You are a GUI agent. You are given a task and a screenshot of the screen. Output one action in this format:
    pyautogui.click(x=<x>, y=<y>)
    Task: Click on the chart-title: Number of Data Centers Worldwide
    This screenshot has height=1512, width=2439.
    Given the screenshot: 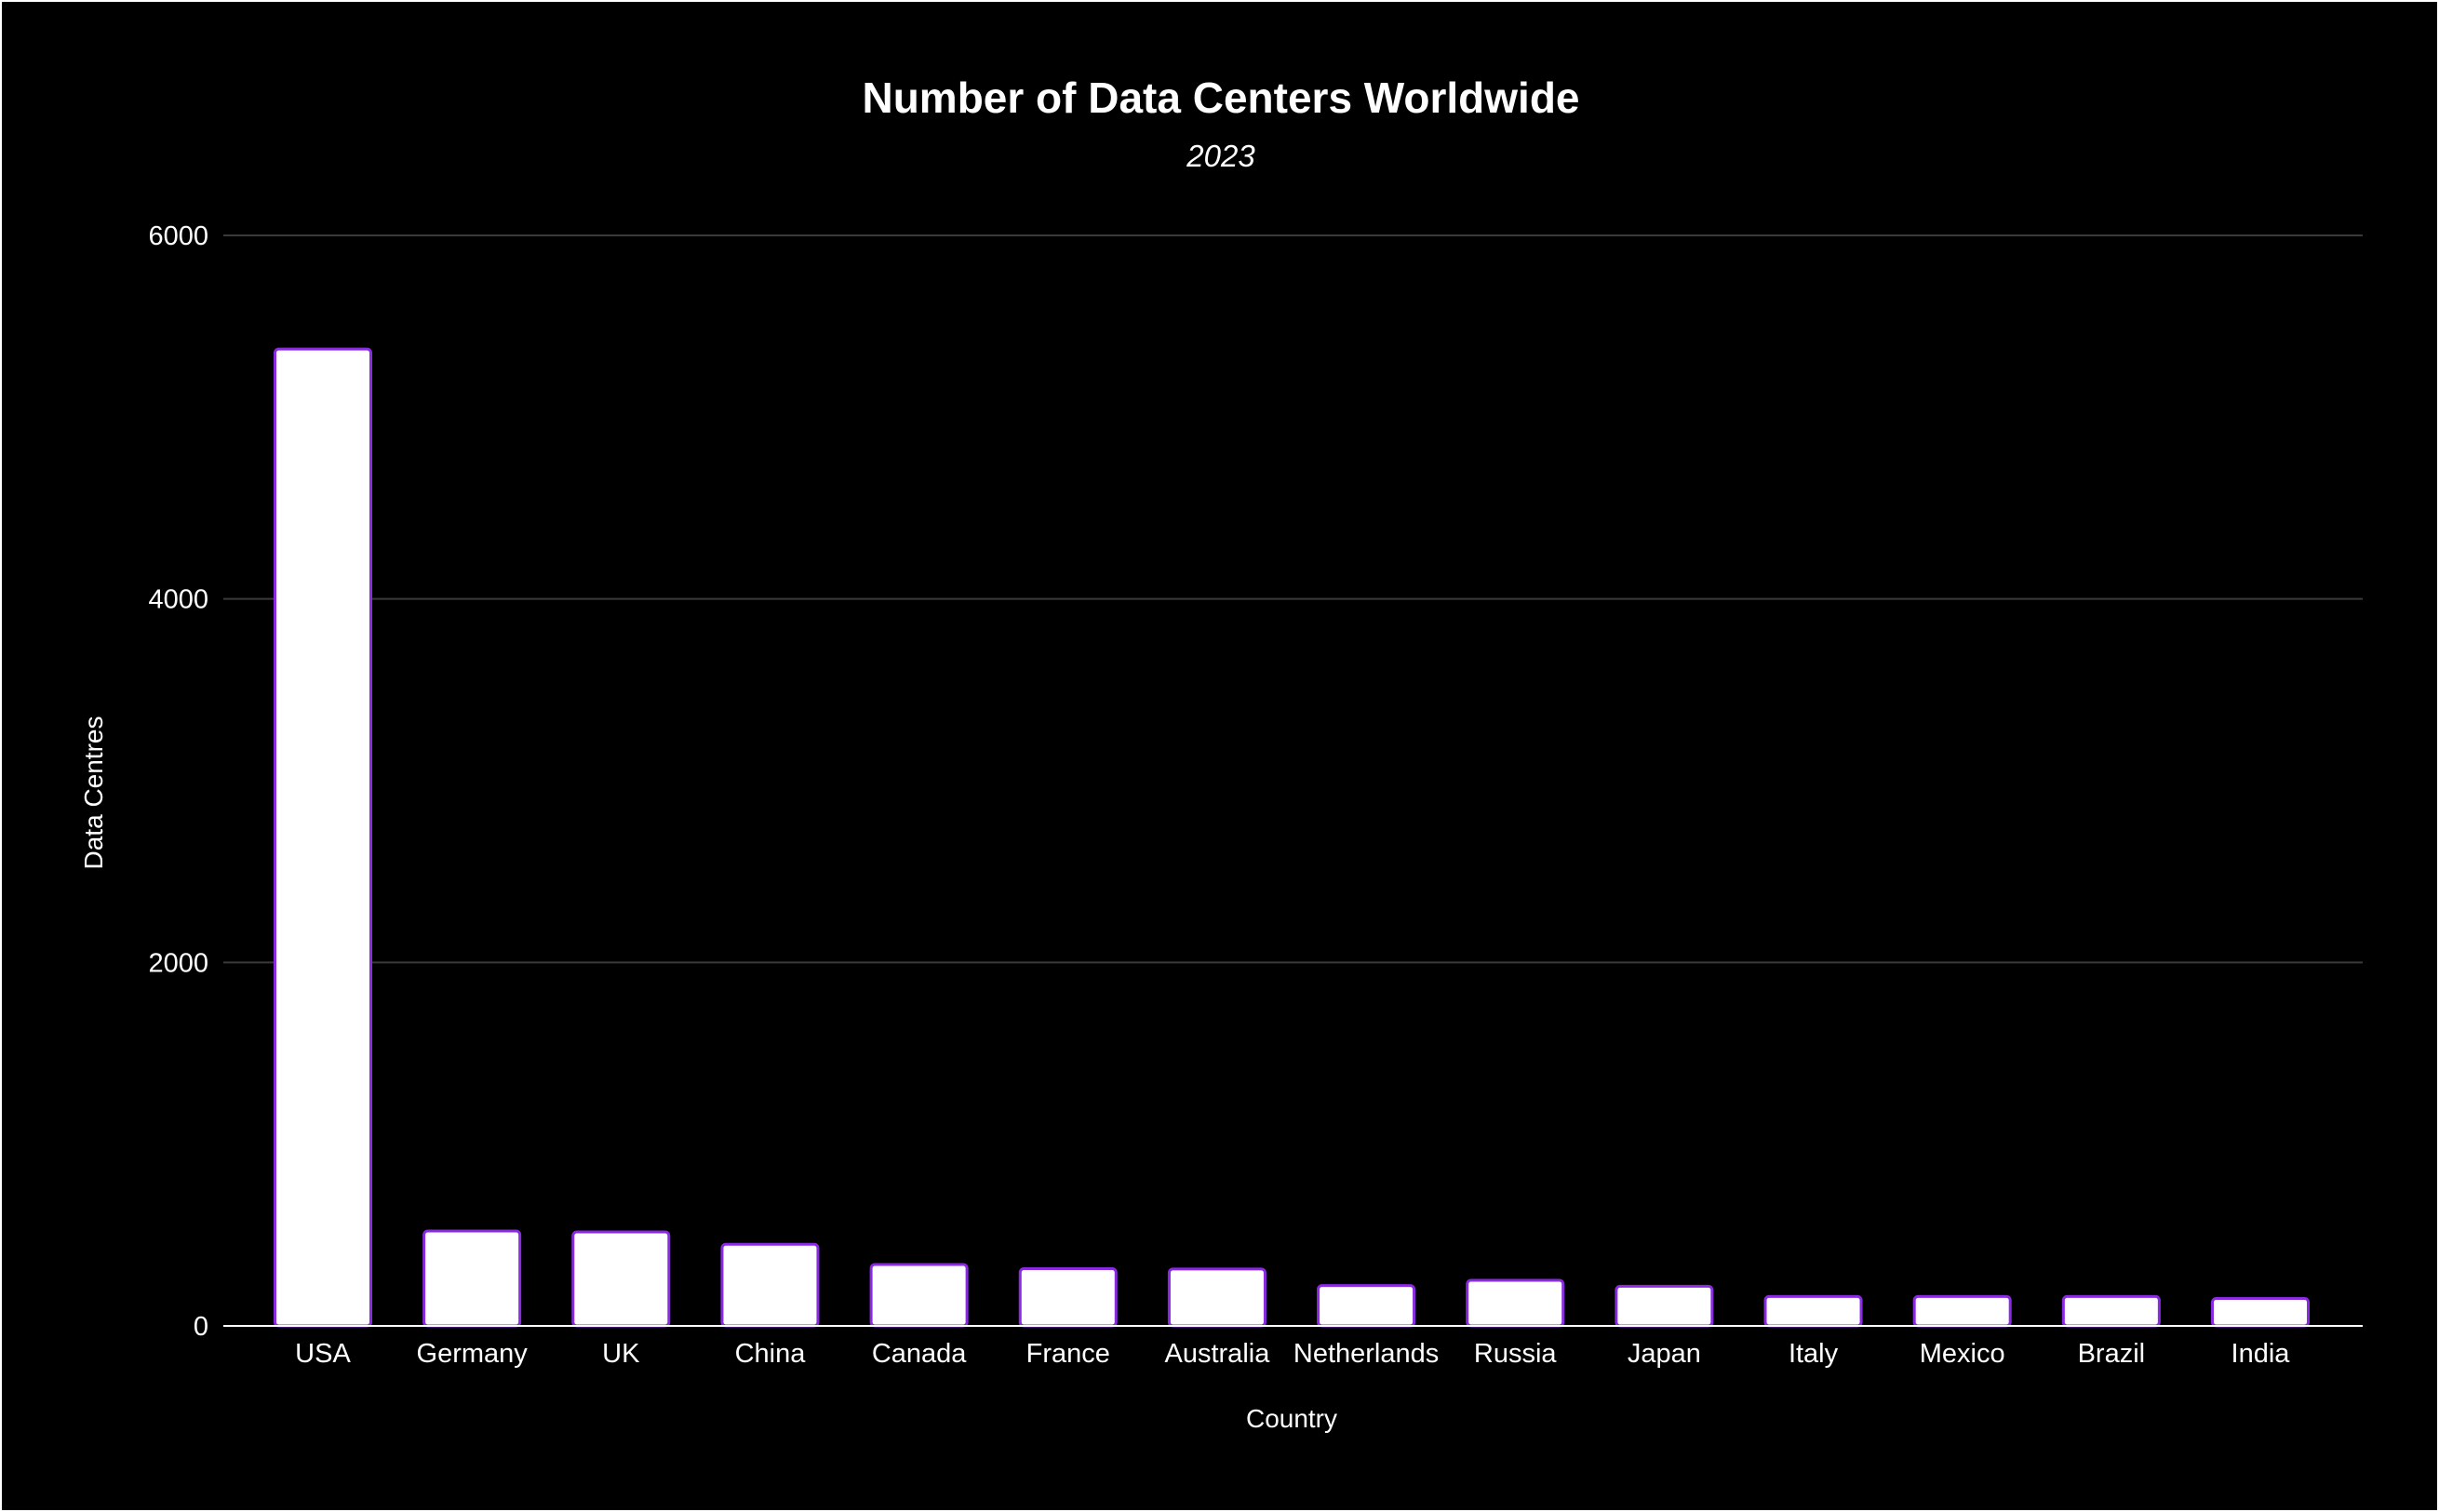 What is the action you would take?
    pyautogui.click(x=1220, y=98)
    